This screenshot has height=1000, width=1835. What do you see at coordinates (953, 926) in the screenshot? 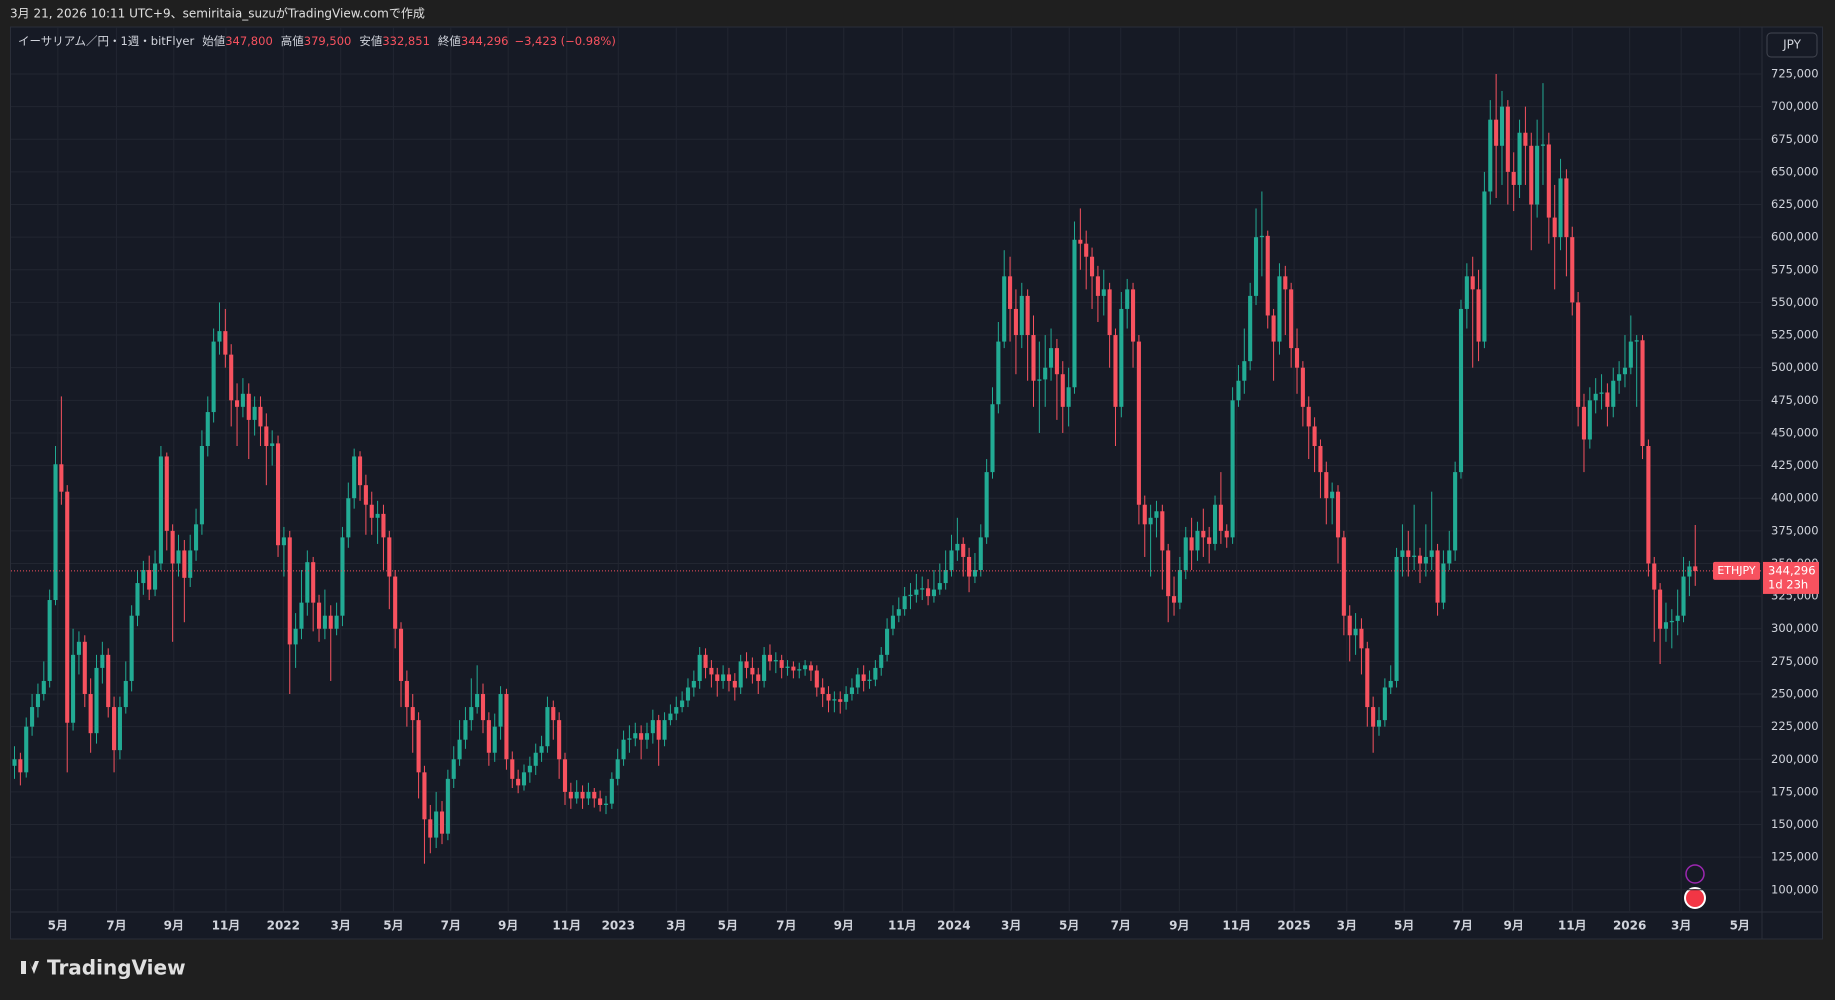
I see `x-tick-label: 2024` at bounding box center [953, 926].